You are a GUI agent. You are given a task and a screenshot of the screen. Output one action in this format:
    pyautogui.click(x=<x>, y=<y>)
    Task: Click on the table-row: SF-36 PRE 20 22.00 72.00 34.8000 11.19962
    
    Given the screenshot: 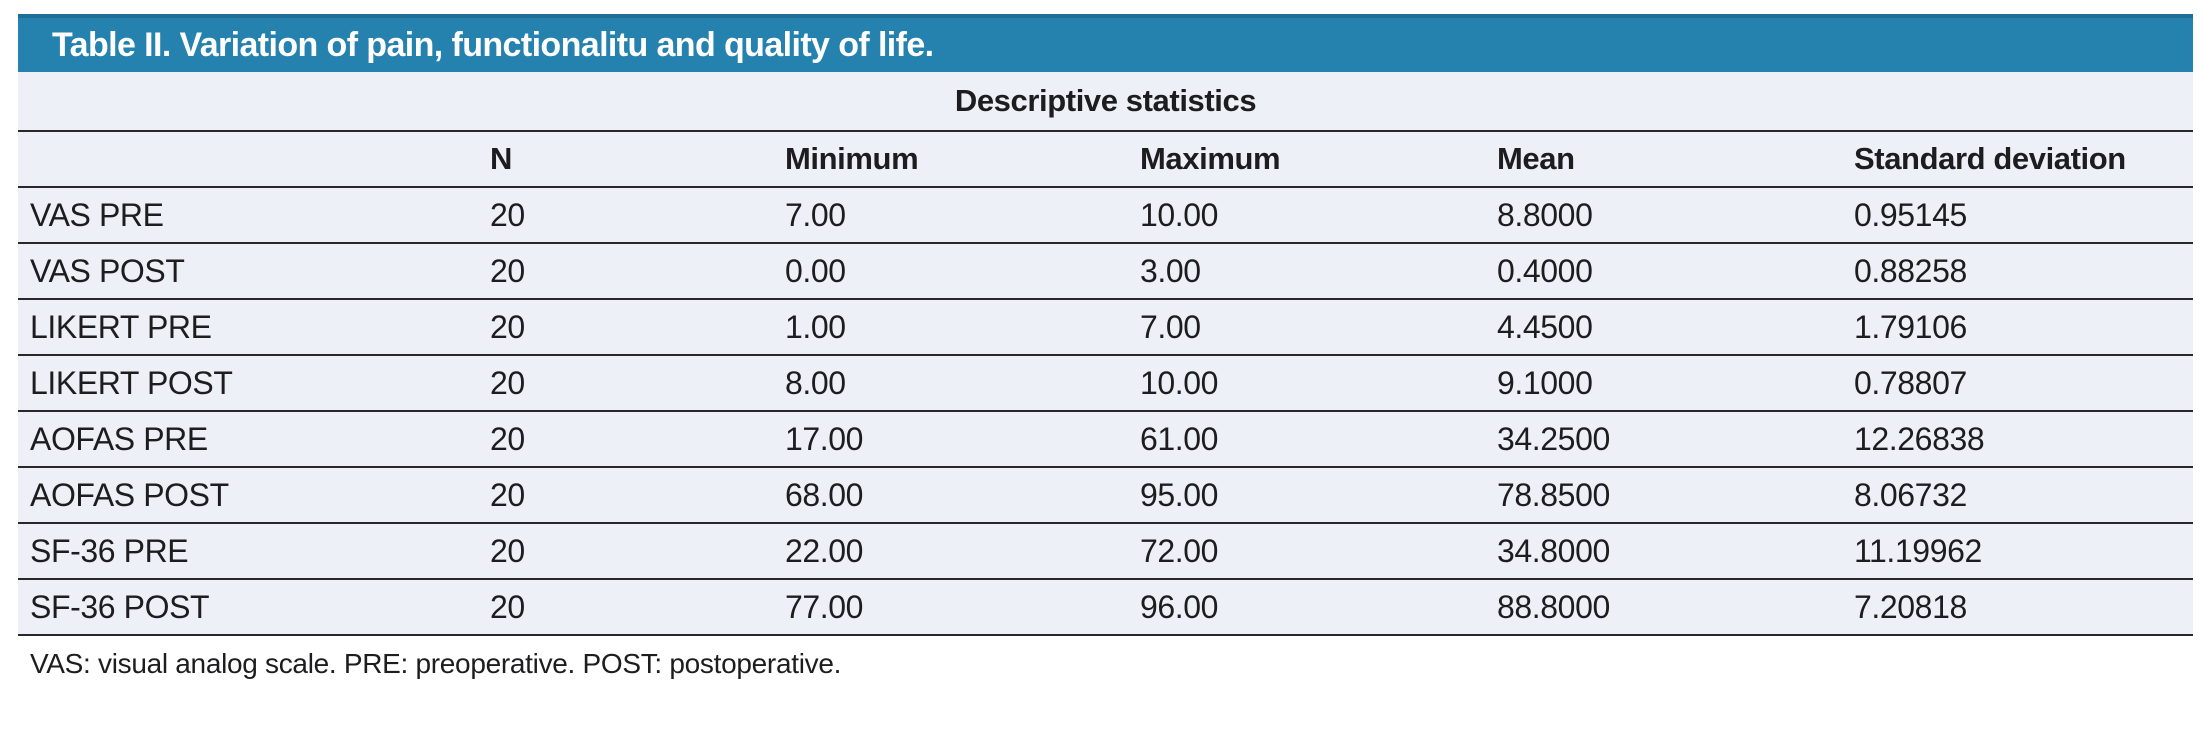 What is the action you would take?
    pyautogui.click(x=1106, y=551)
    